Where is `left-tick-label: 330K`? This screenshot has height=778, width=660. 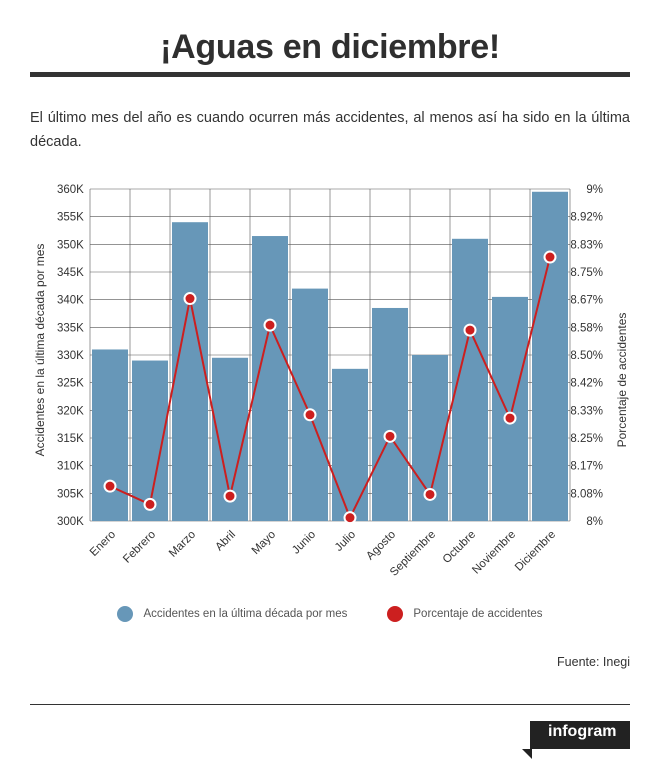 left-tick-label: 330K is located at coordinates (70, 356).